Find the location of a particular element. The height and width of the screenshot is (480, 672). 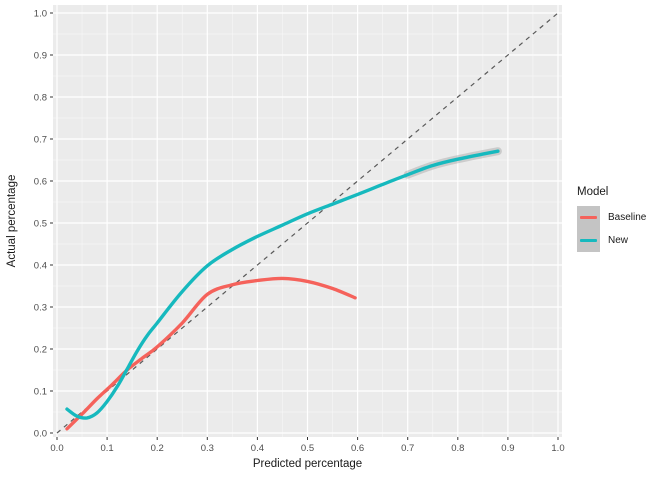

x-tick-label: 0.1 is located at coordinates (106, 448).